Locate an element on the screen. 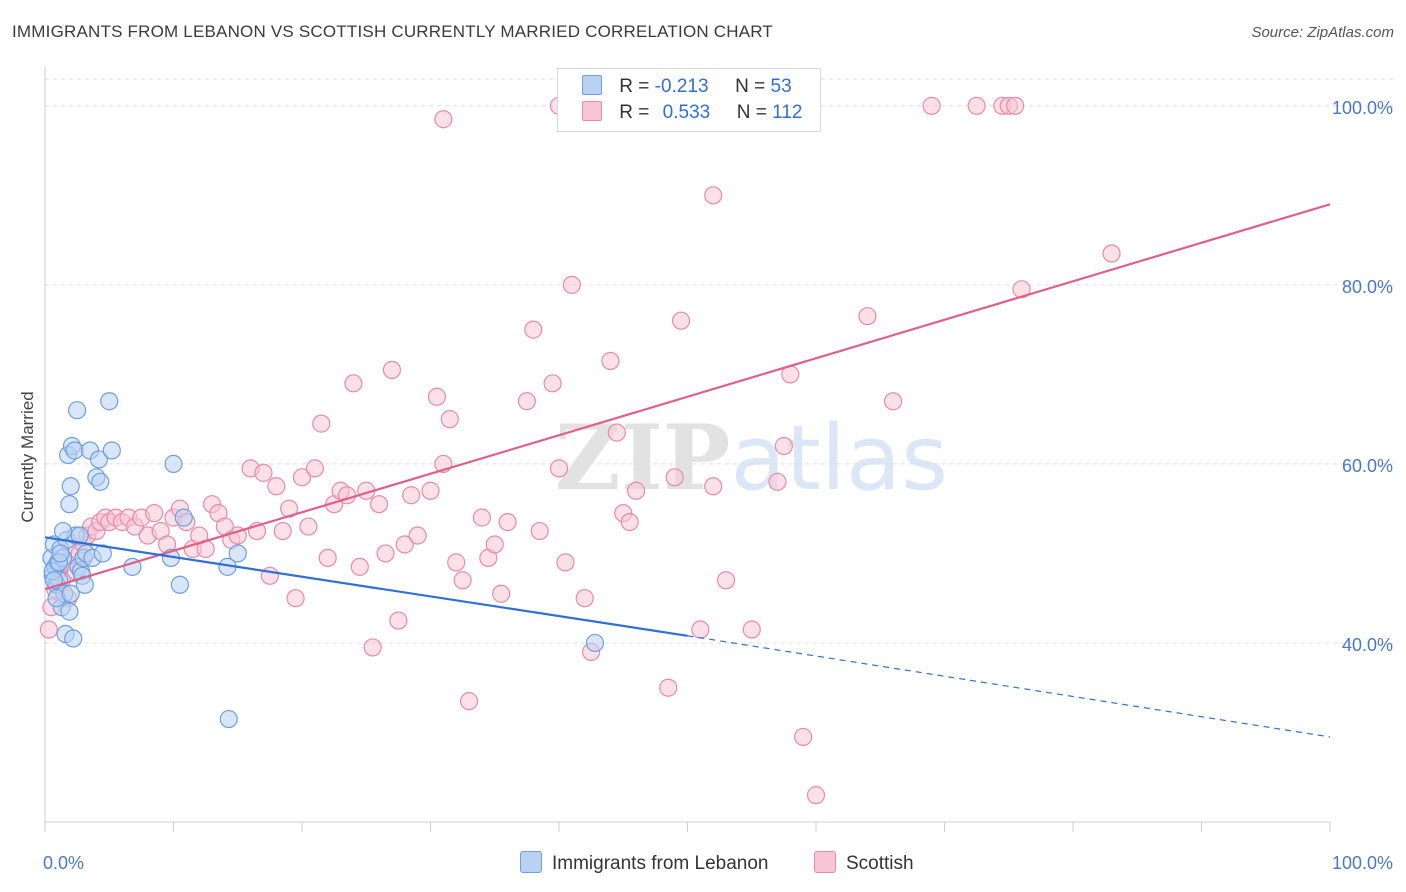 The height and width of the screenshot is (892, 1406). legend-n-value: 53 is located at coordinates (781, 86).